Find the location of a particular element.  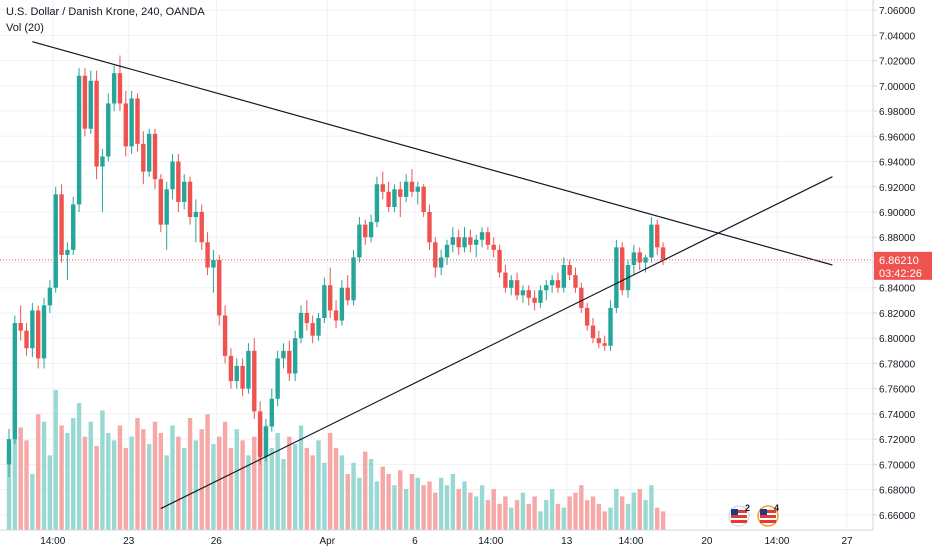

symbol-title: U.S. Dollar / Danish Krone, 240, OANDA is located at coordinates (105, 12).